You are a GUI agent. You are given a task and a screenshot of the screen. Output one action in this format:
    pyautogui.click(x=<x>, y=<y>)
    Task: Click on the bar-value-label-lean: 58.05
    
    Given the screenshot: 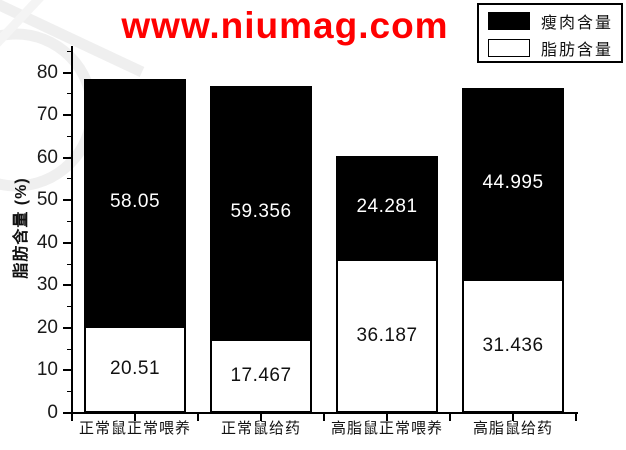 What is the action you would take?
    pyautogui.click(x=135, y=202)
    